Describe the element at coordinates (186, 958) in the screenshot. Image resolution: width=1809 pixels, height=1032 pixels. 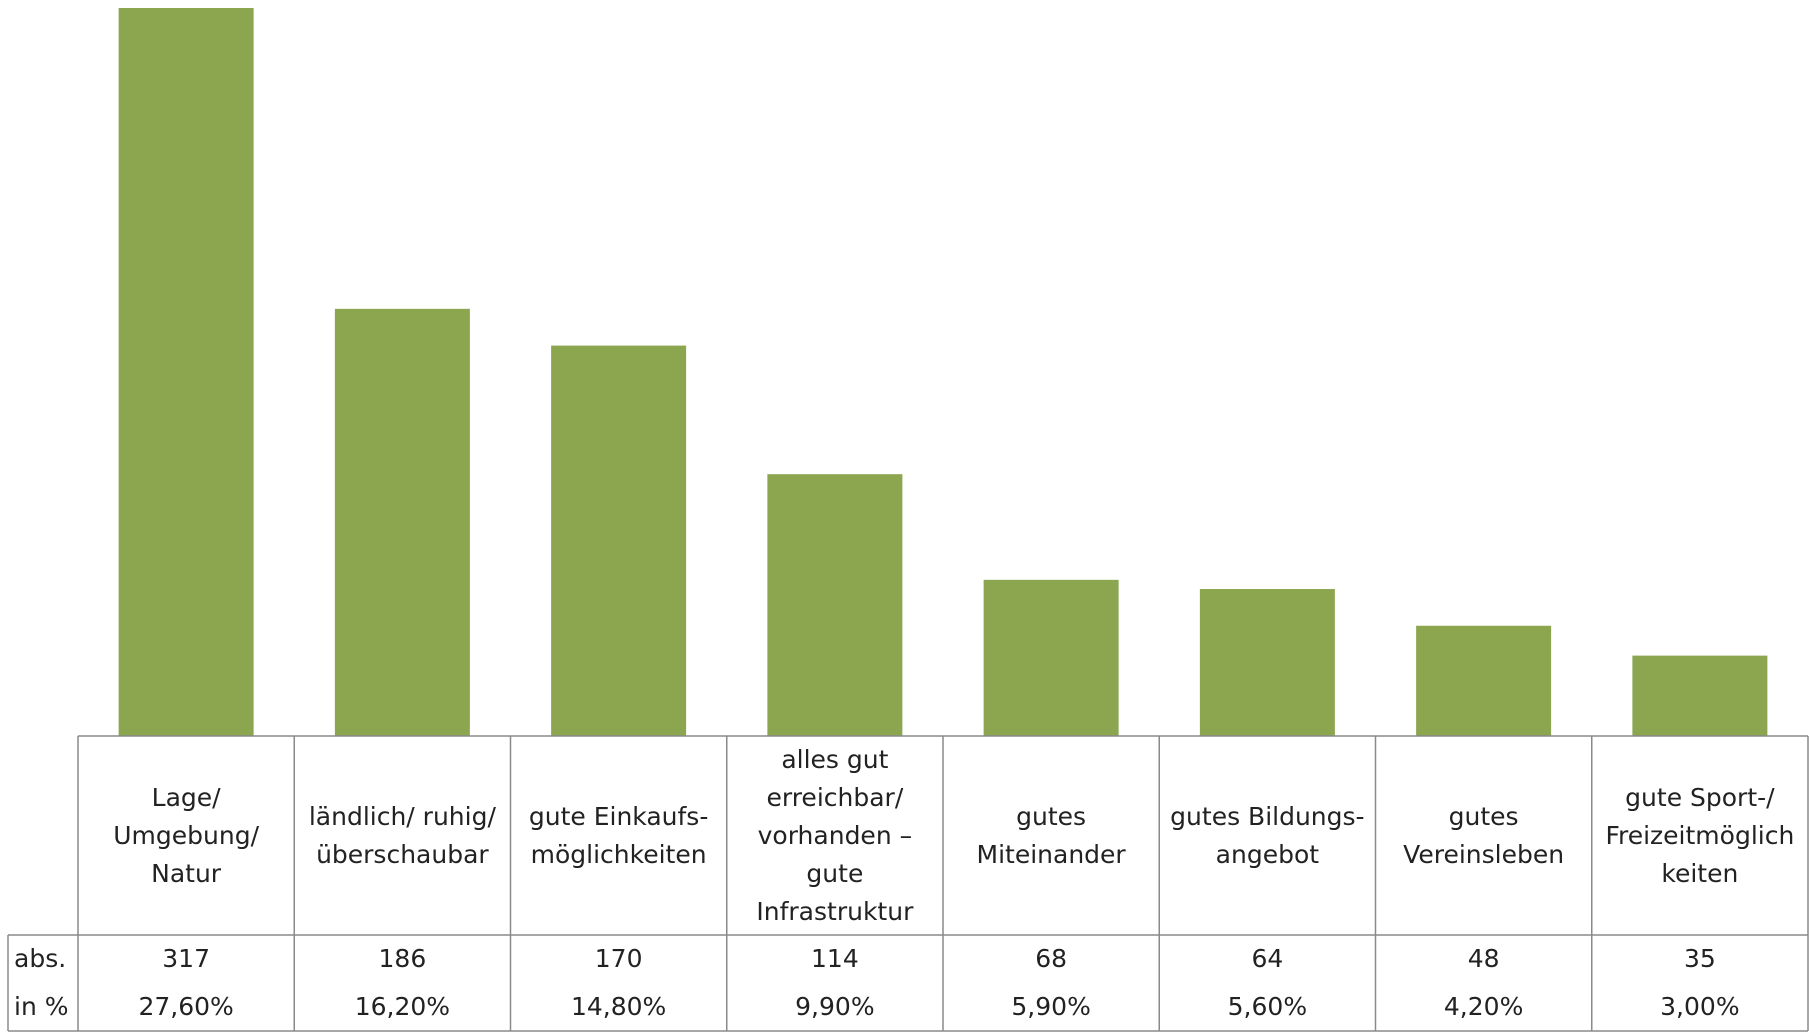
I see `abs-value-cell: 317` at that location.